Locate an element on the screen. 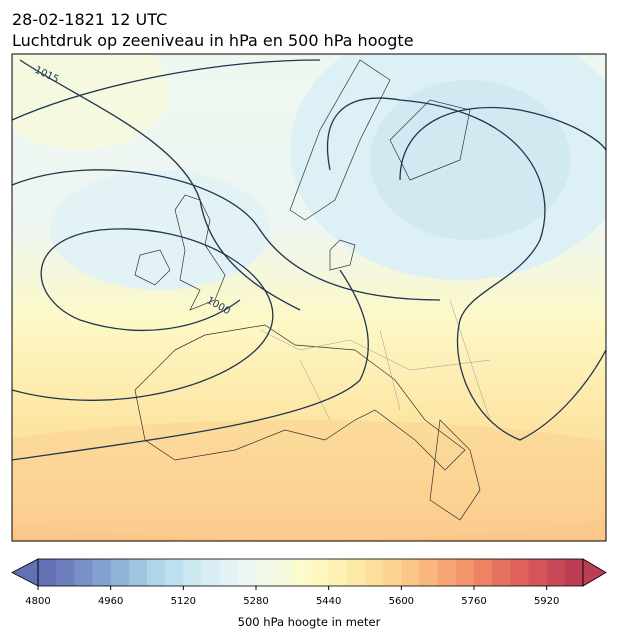  colorbar-extend-high is located at coordinates (594, 572).